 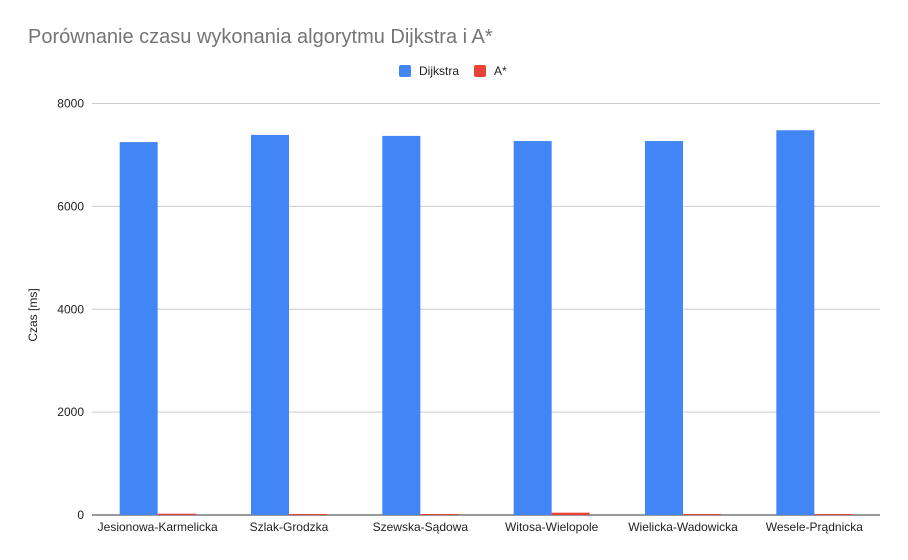 What do you see at coordinates (490, 71) in the screenshot?
I see `legend-item-astar: A*` at bounding box center [490, 71].